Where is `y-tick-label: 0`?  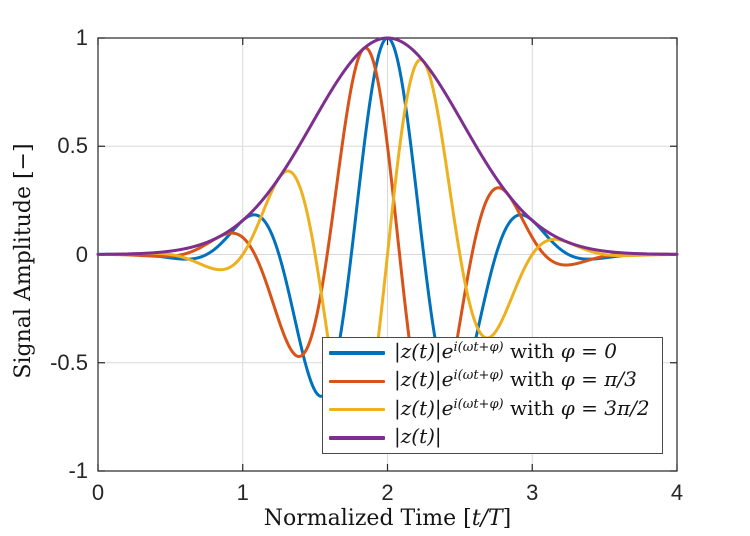 y-tick-label: 0 is located at coordinates (81, 254).